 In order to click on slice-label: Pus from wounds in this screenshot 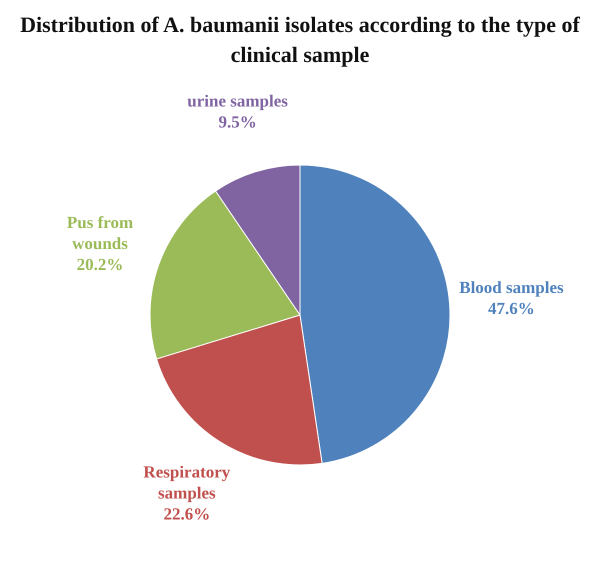, I will do `click(100, 233)`.